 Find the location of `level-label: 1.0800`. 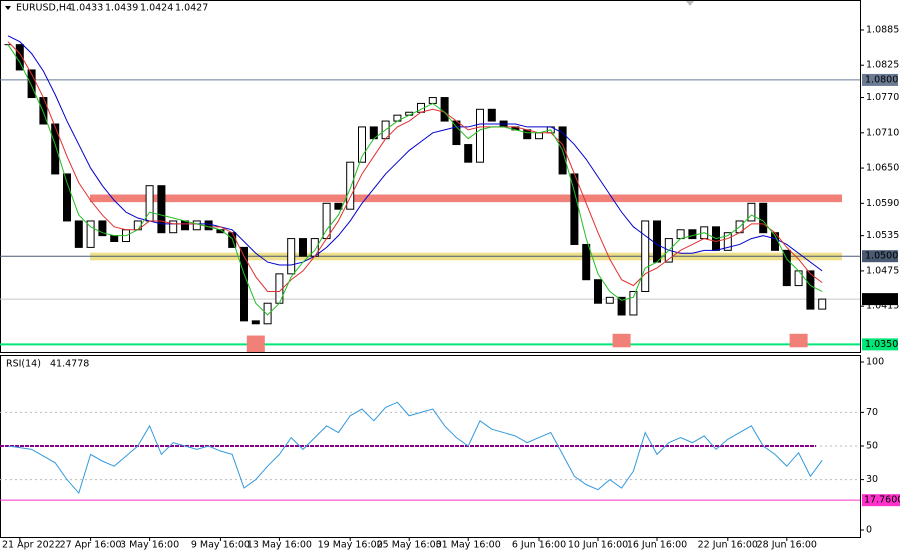

level-label: 1.0800 is located at coordinates (881, 79).